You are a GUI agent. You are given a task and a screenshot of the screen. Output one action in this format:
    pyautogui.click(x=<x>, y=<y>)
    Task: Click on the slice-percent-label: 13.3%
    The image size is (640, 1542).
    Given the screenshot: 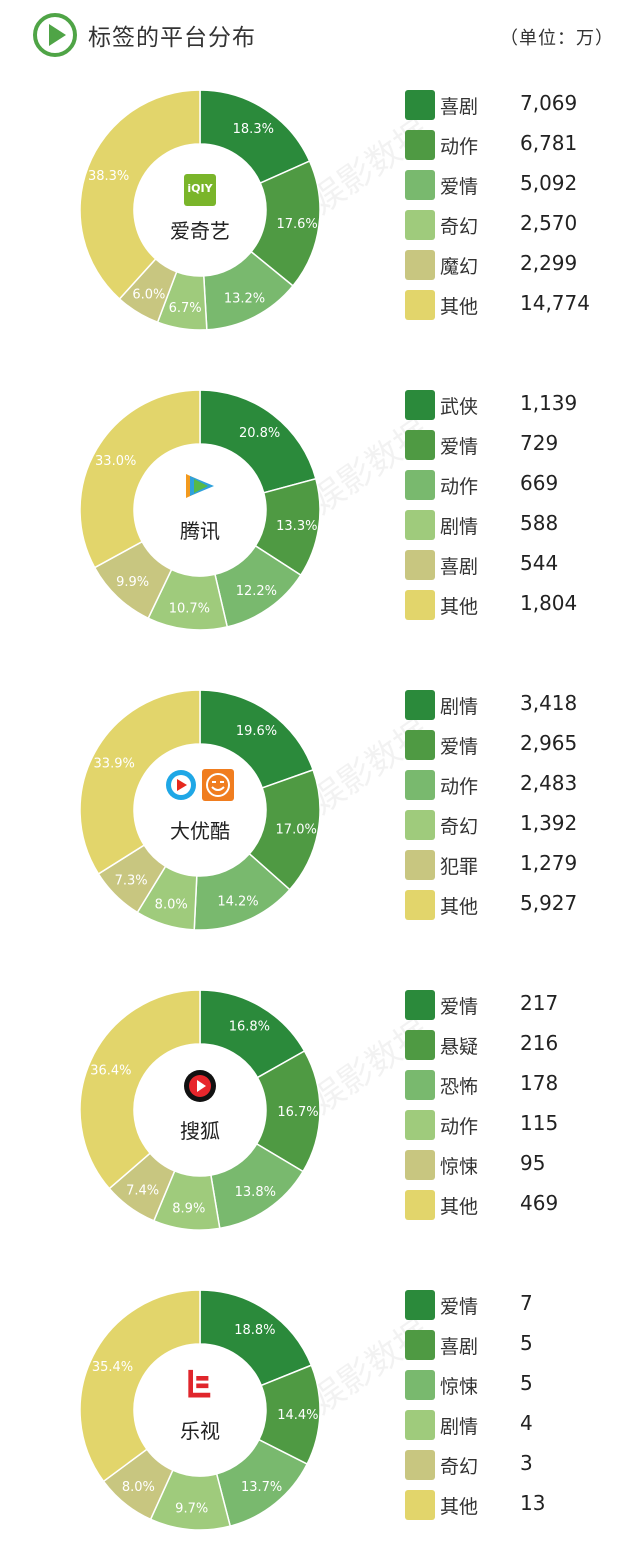 What is the action you would take?
    pyautogui.click(x=296, y=526)
    